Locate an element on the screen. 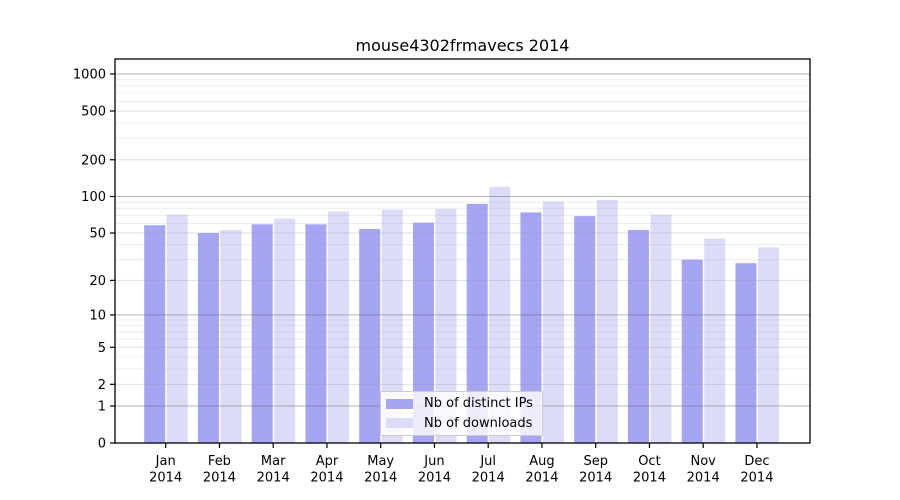  y-tick-label: 1 is located at coordinates (102, 406).